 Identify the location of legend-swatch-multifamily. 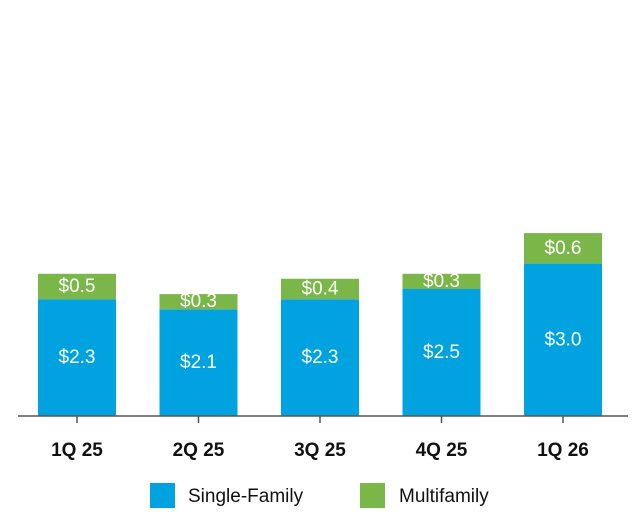
(372, 495).